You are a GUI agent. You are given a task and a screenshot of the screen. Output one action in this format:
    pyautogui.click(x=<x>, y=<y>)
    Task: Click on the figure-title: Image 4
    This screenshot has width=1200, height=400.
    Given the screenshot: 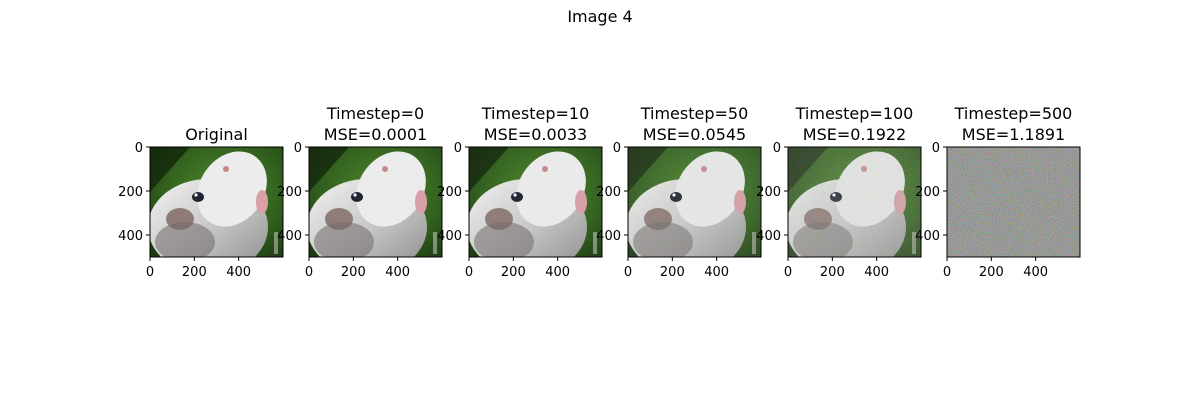 What is the action you would take?
    pyautogui.click(x=599, y=16)
    